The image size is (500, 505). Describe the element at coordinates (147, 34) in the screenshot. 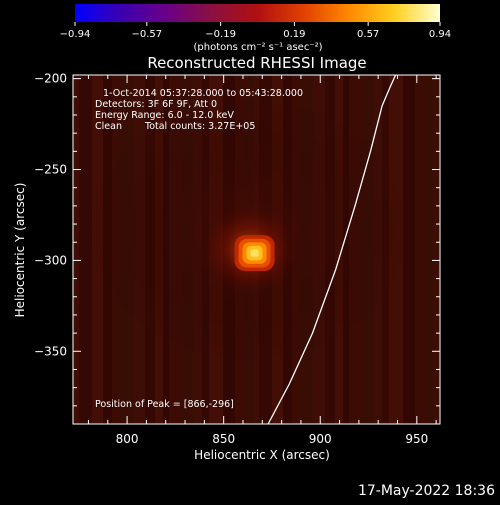

I see `colorbar-tick-label: −0.57` at that location.